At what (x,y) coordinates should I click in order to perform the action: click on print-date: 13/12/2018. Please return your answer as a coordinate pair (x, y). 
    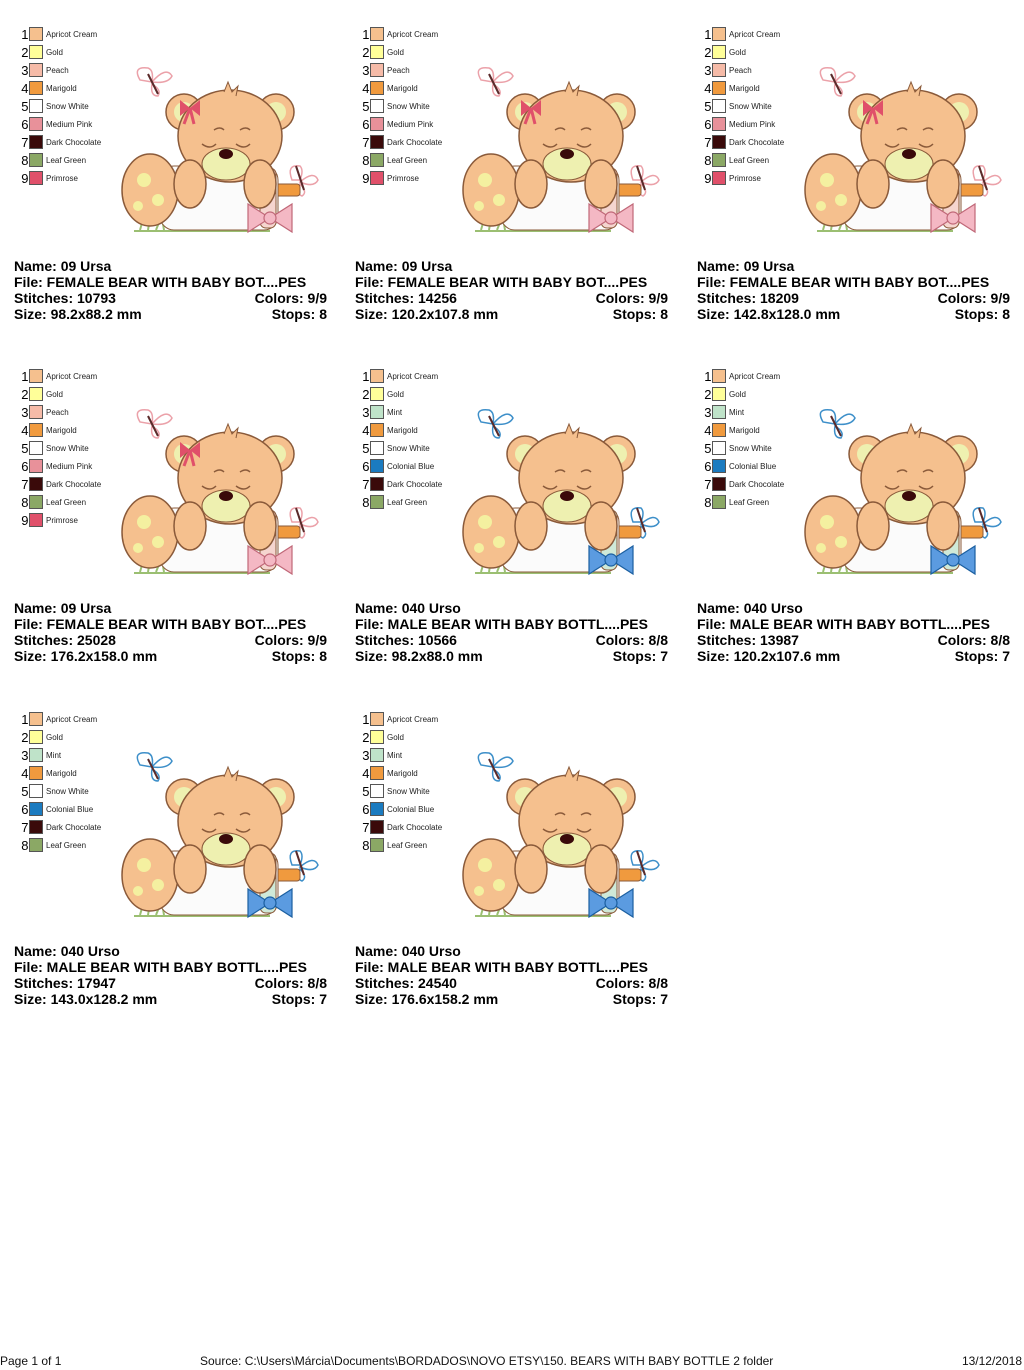
    Looking at the image, I should click on (991, 1361).